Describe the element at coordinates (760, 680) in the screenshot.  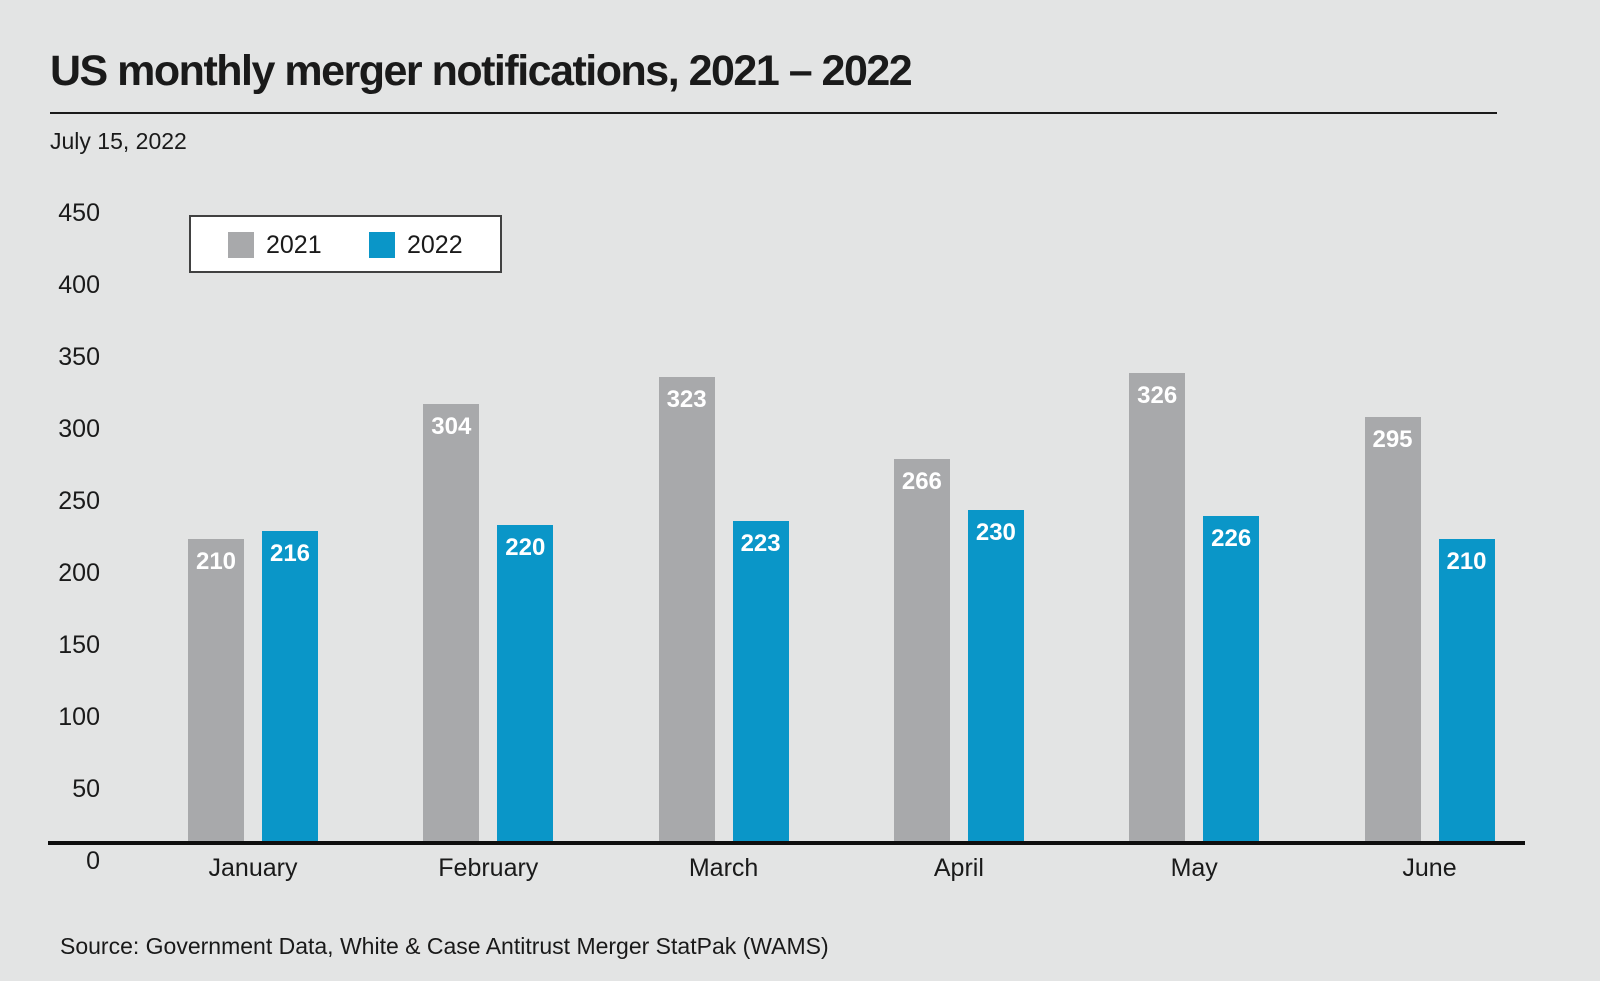
I see `bar-2022-march: 223` at that location.